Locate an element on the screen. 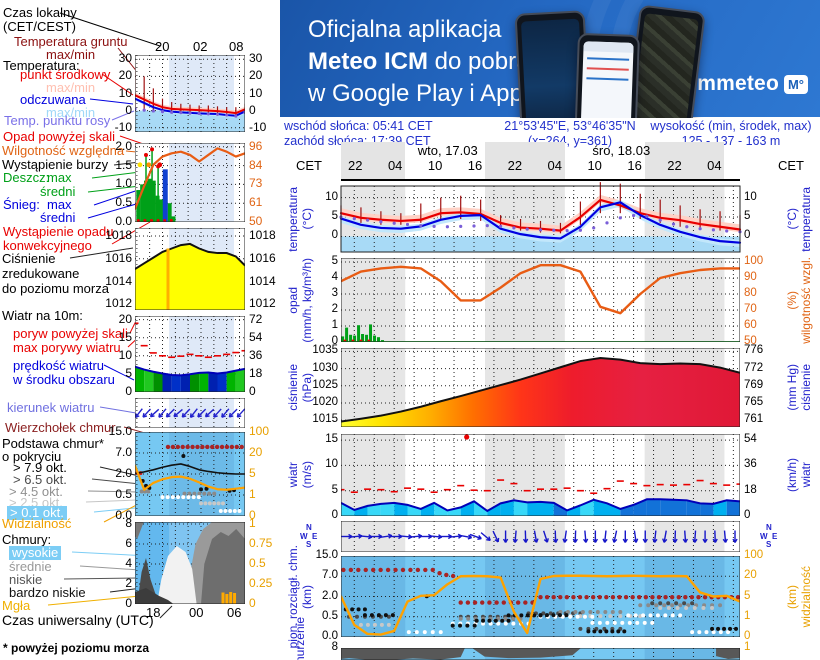 This screenshot has width=820, height=660. legend-item: Temp. punktu rosy is located at coordinates (57, 120).